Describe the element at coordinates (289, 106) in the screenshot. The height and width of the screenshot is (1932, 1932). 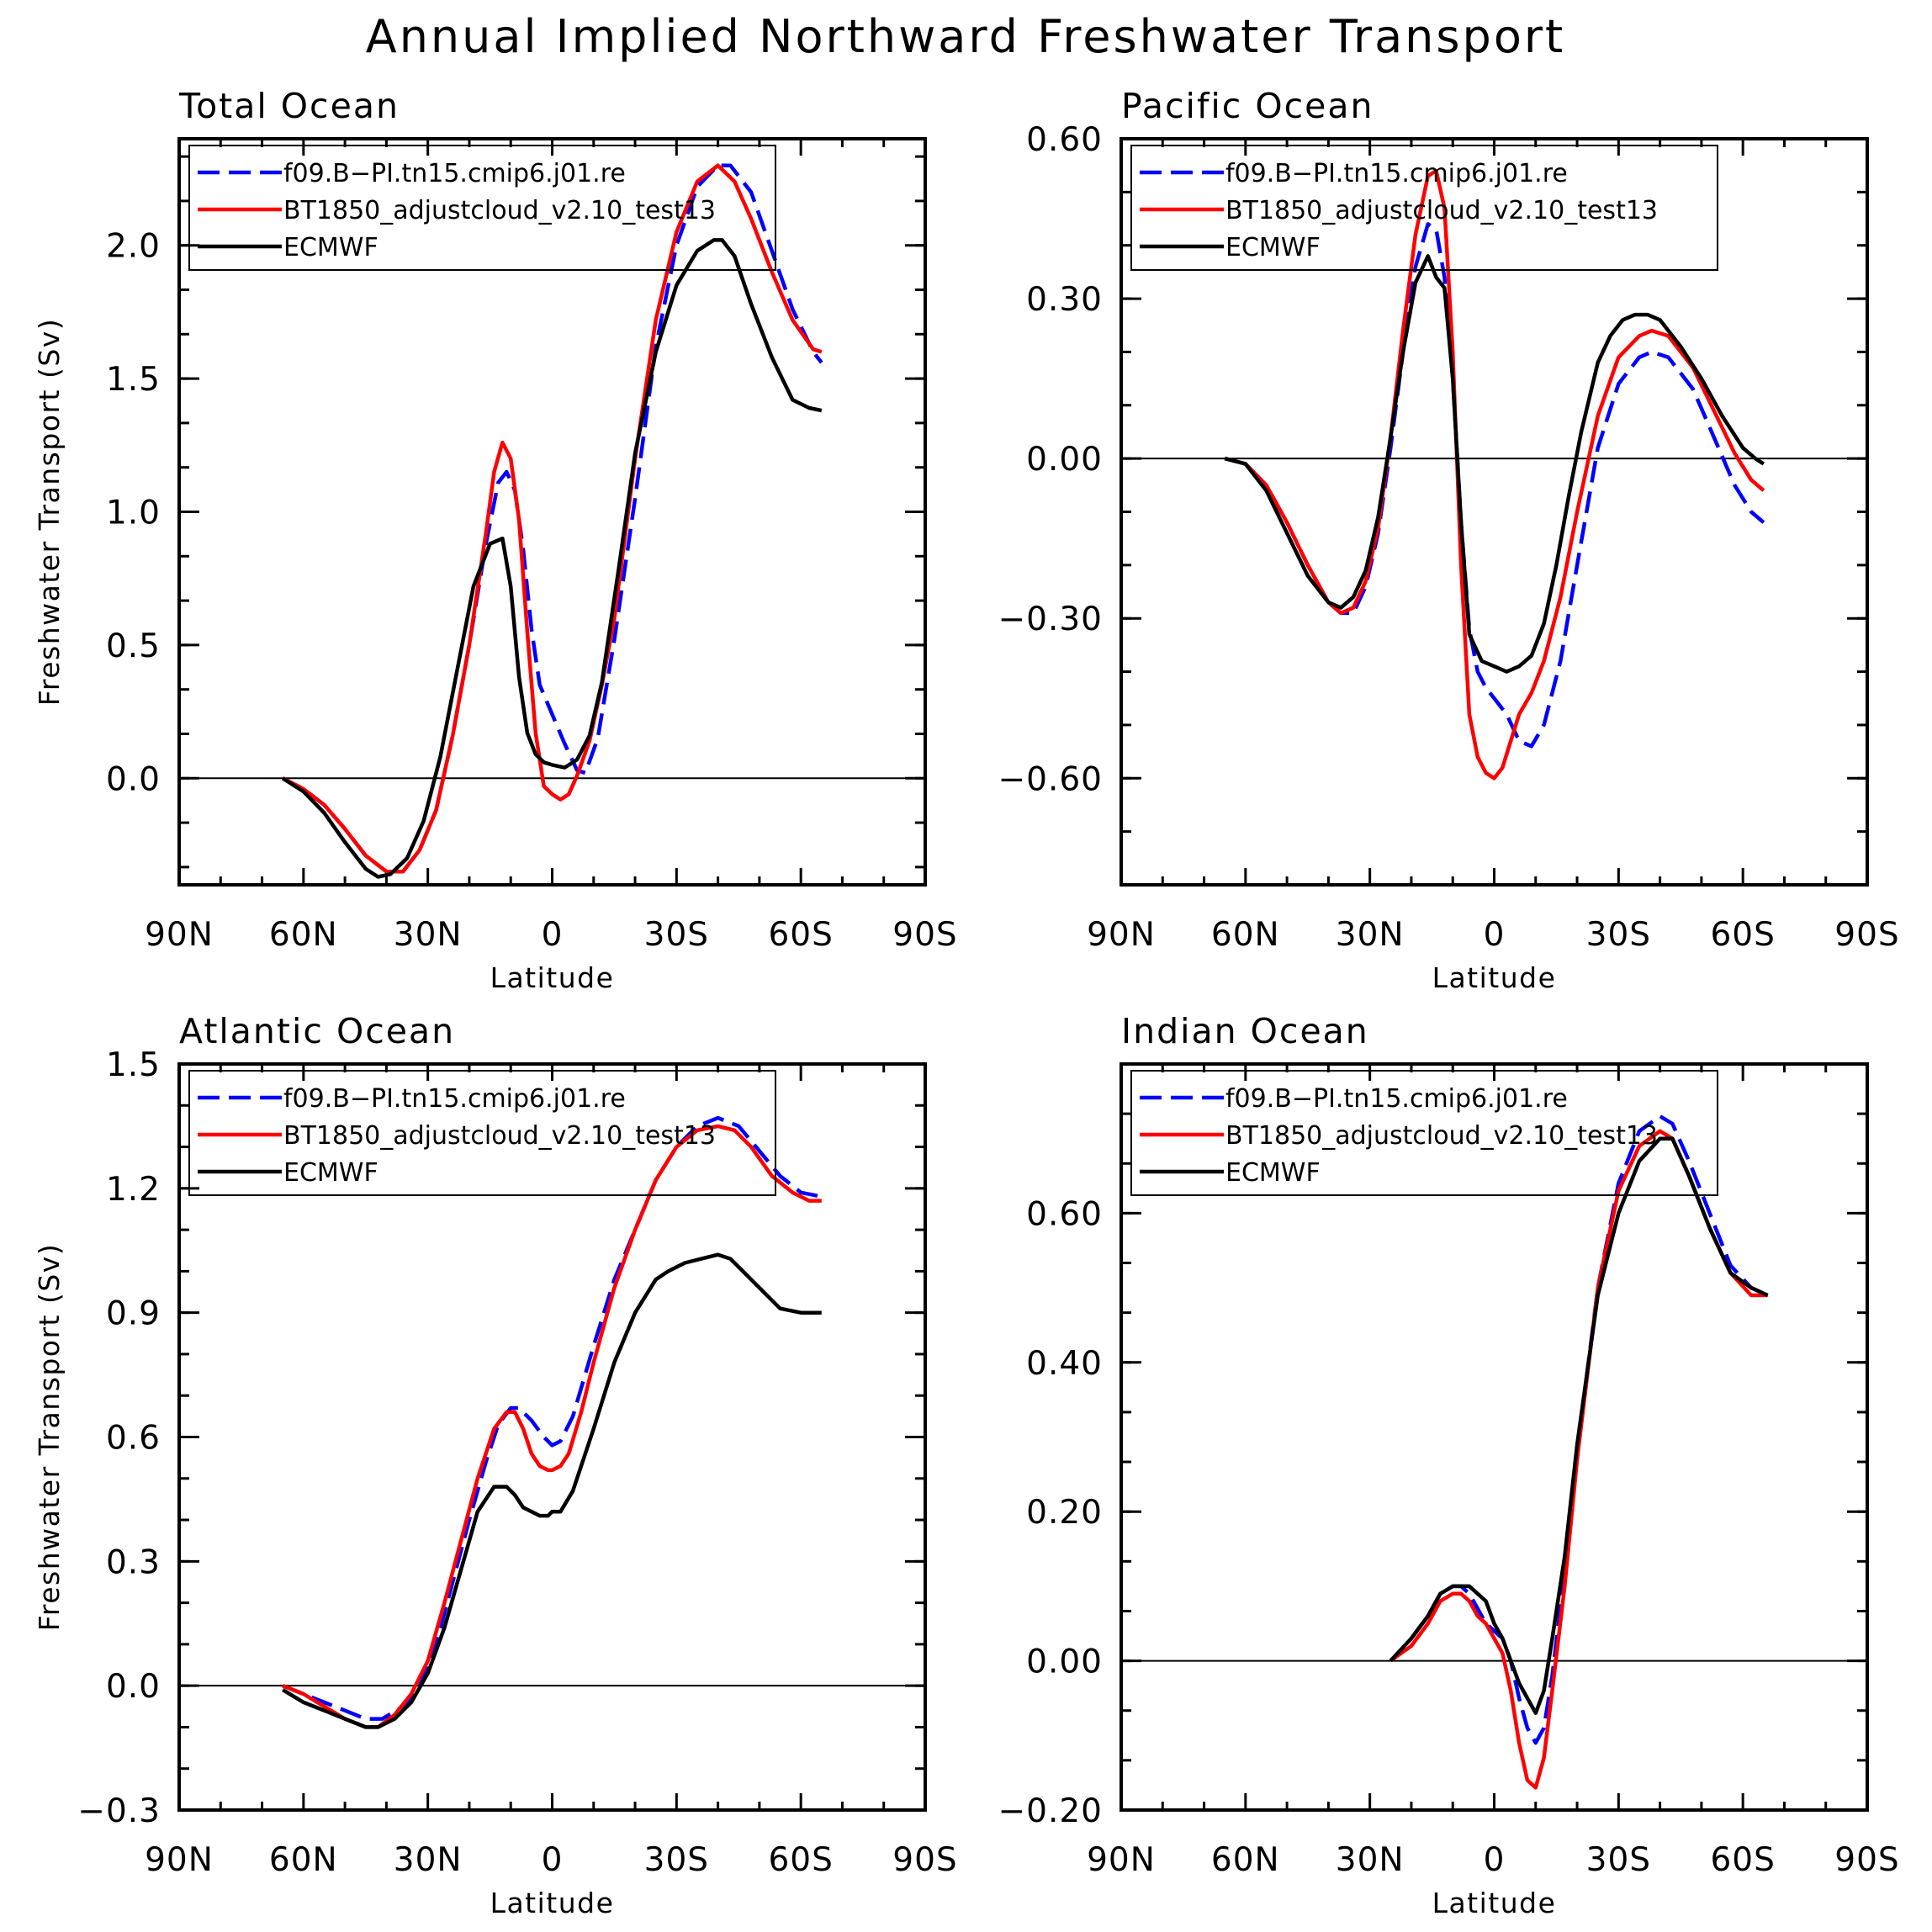
I see `panel-title: Total Ocean` at that location.